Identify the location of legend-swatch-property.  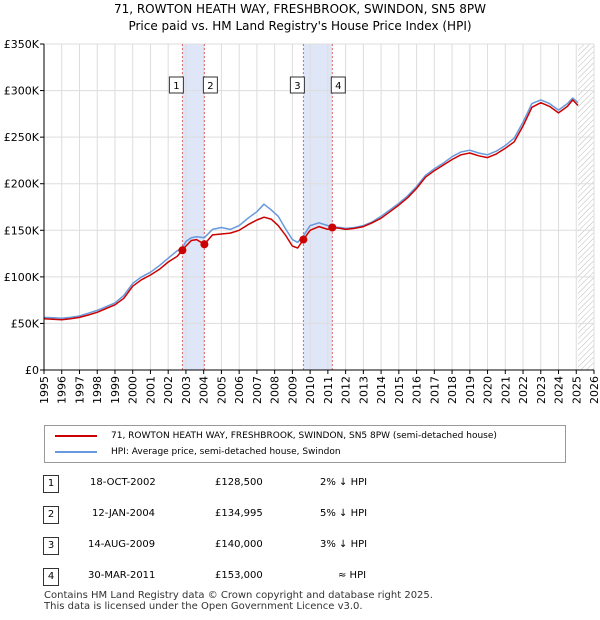
(76, 436).